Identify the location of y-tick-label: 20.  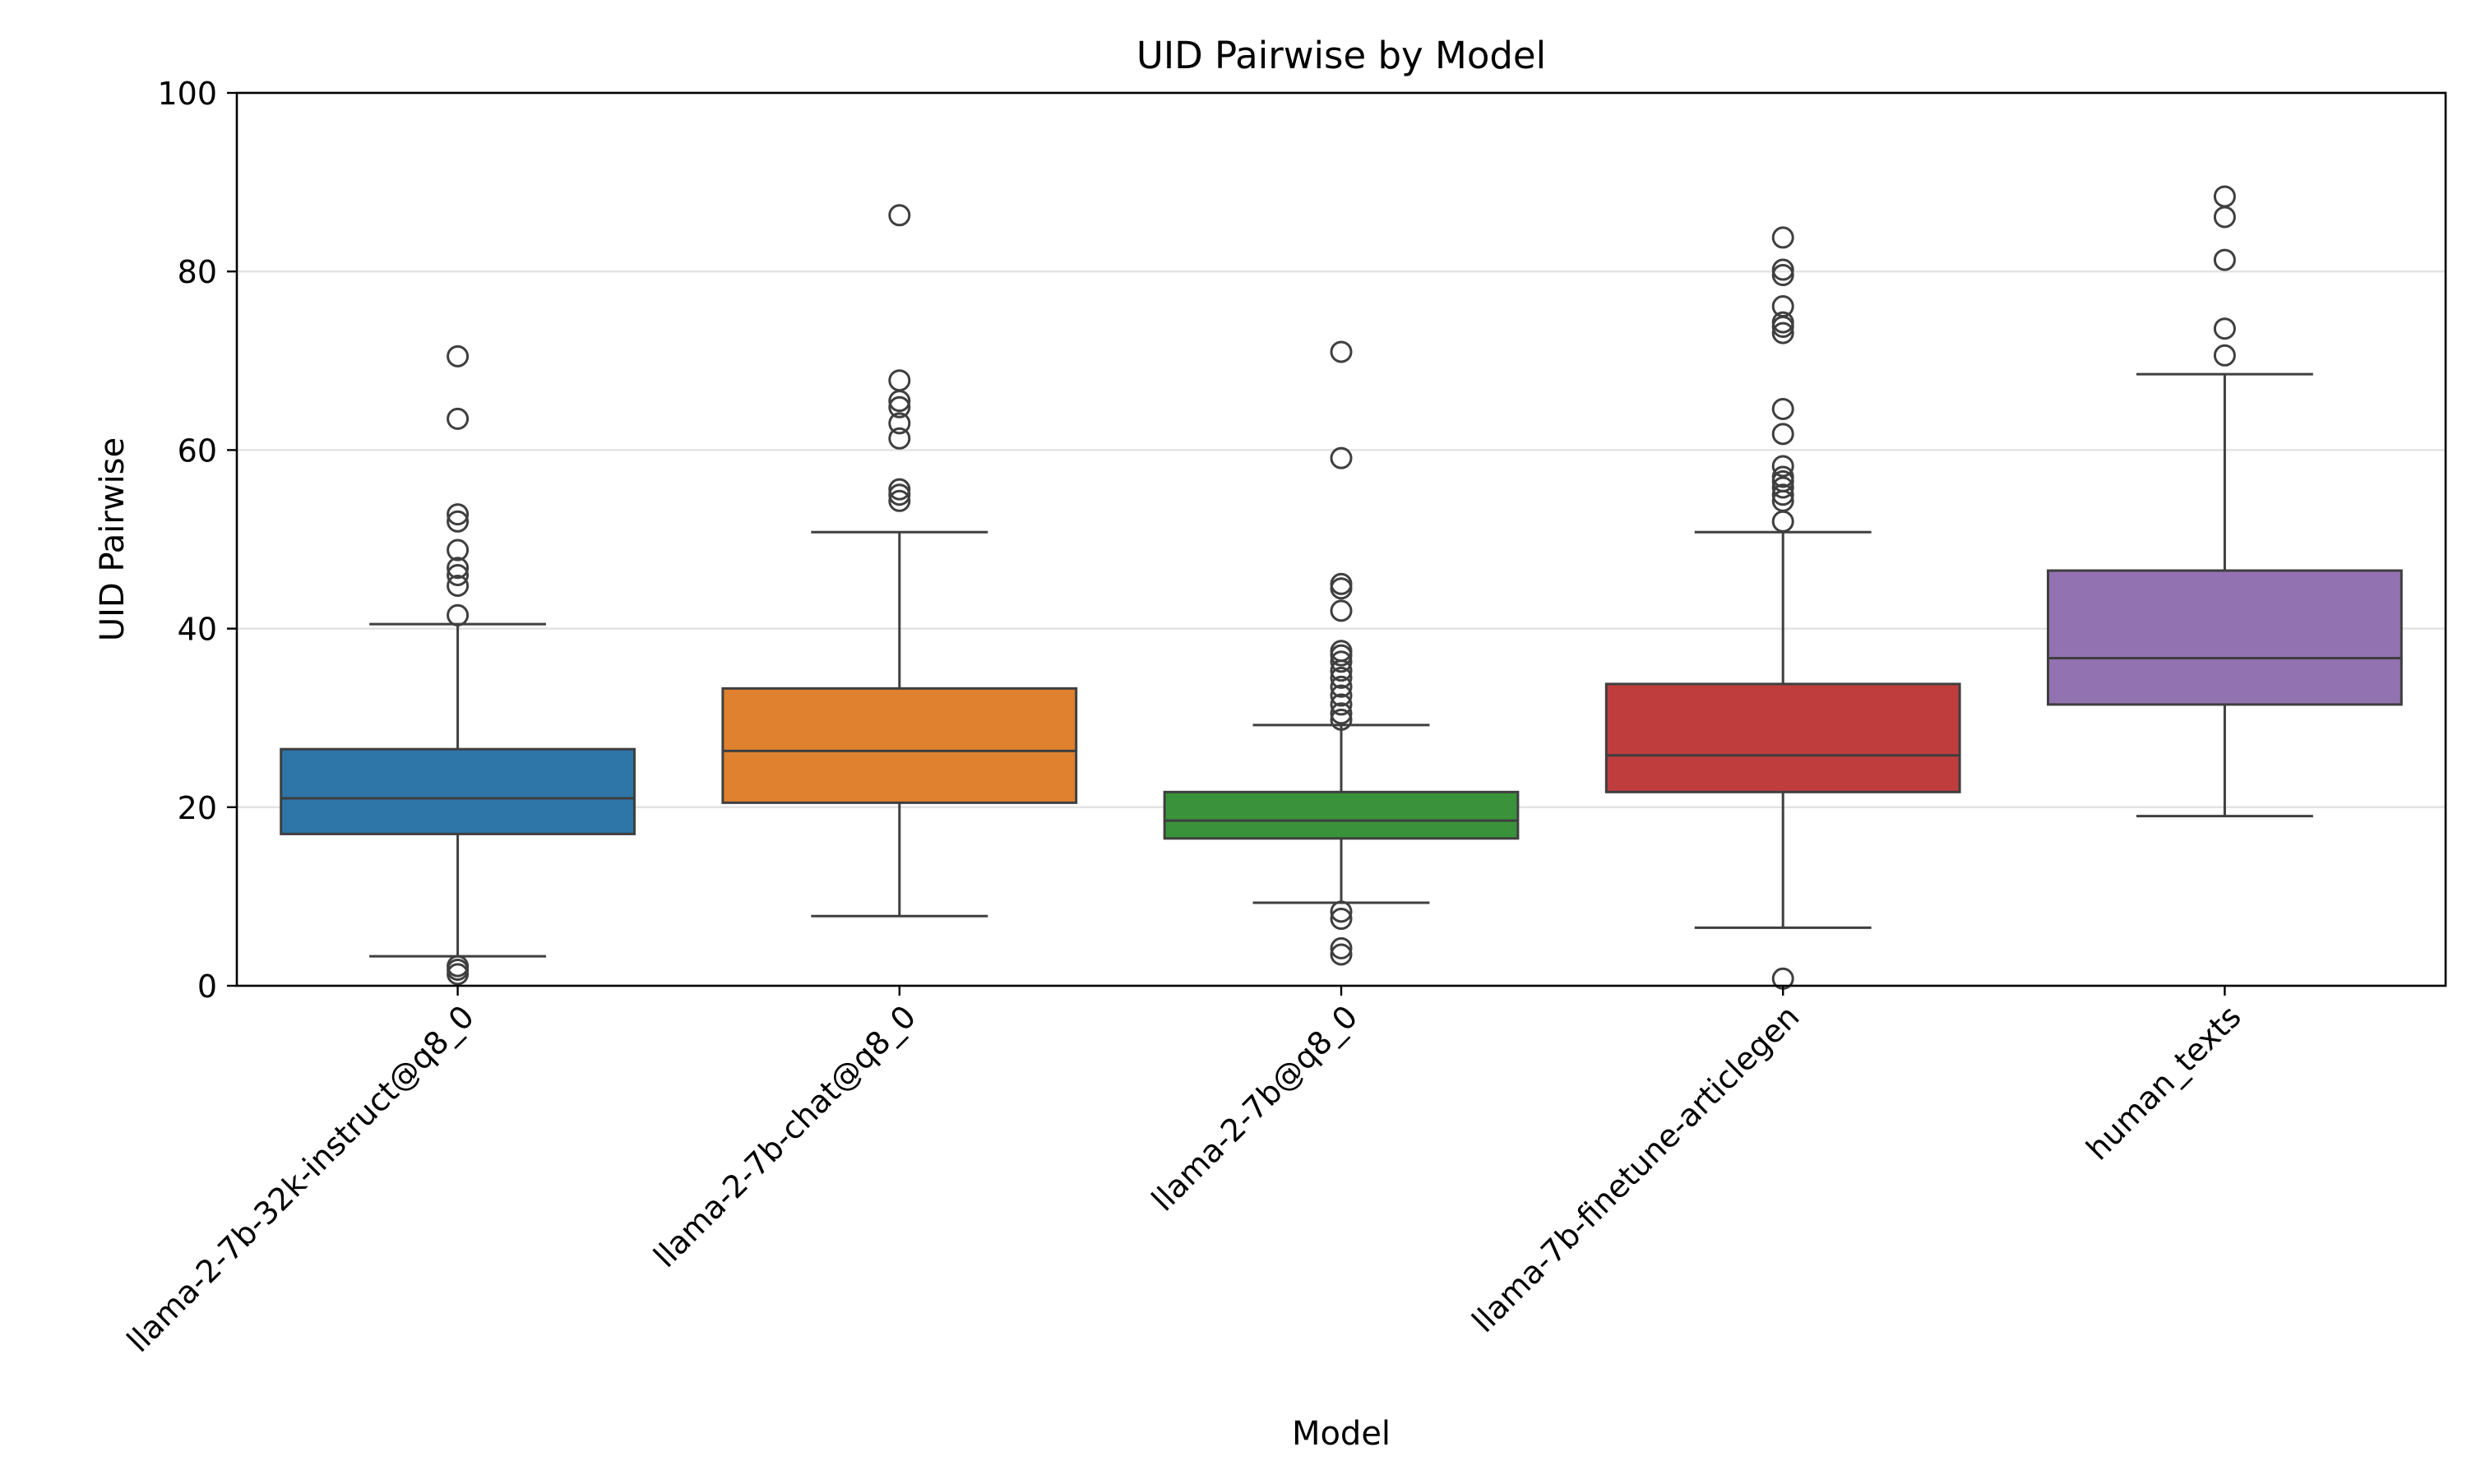
(197, 808).